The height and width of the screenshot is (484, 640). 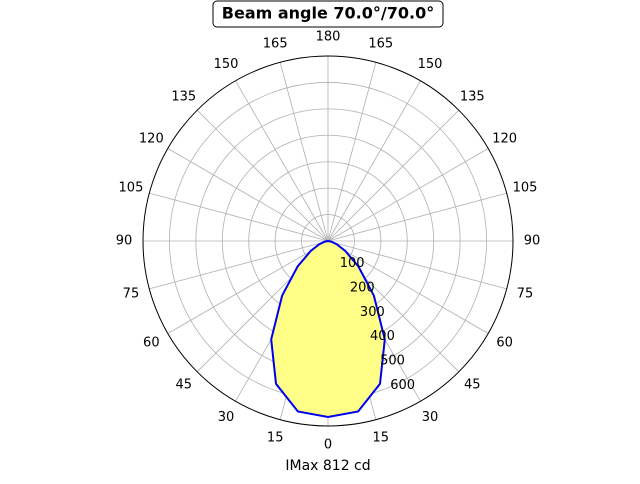 I want to click on chart-title: Beam angle 70.0°/70.0°, so click(x=328, y=13).